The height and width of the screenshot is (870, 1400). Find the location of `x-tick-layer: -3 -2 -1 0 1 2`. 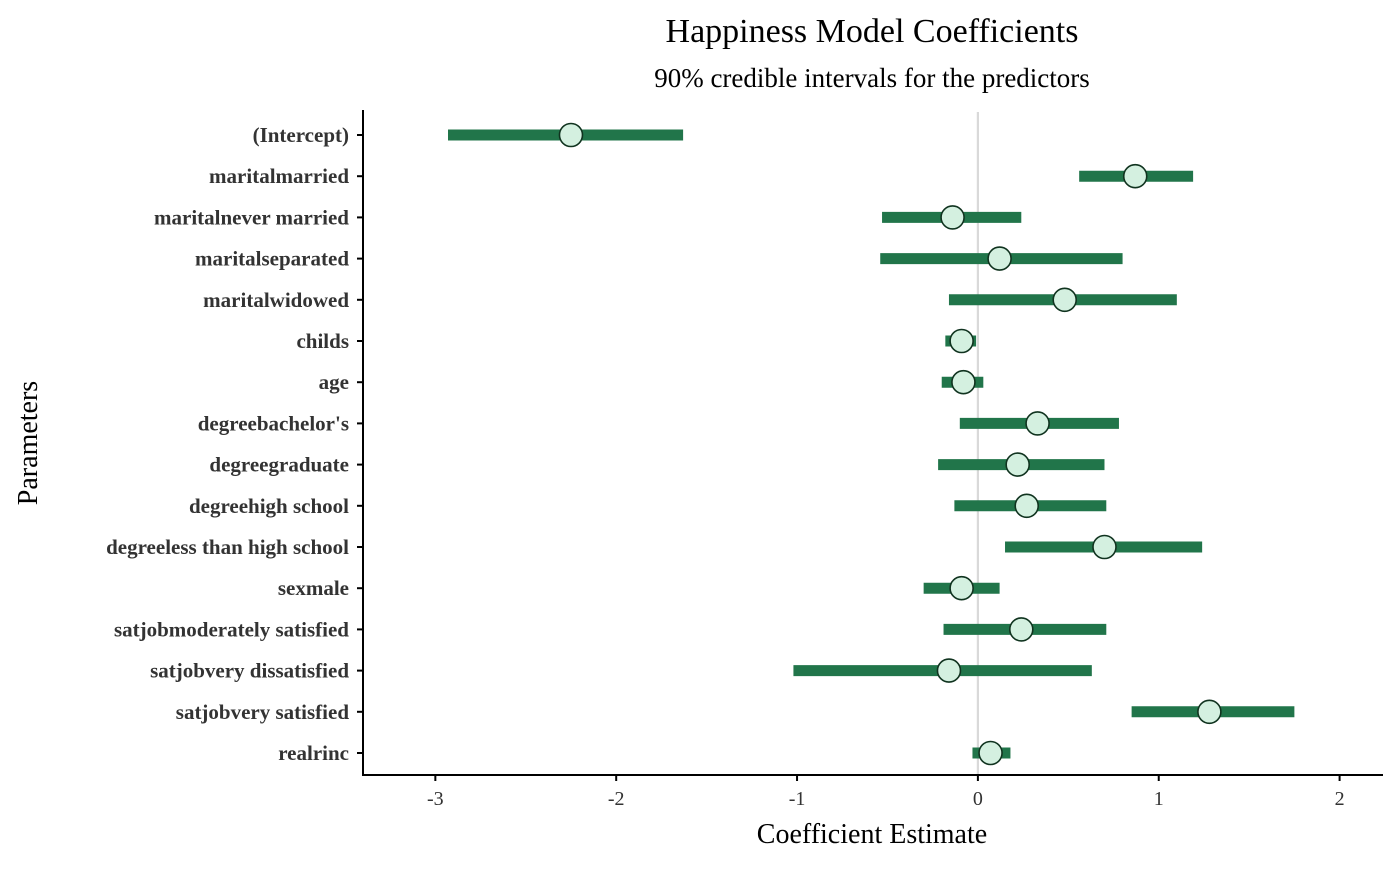

x-tick-layer: -3 -2 -1 0 1 2 is located at coordinates (886, 792).